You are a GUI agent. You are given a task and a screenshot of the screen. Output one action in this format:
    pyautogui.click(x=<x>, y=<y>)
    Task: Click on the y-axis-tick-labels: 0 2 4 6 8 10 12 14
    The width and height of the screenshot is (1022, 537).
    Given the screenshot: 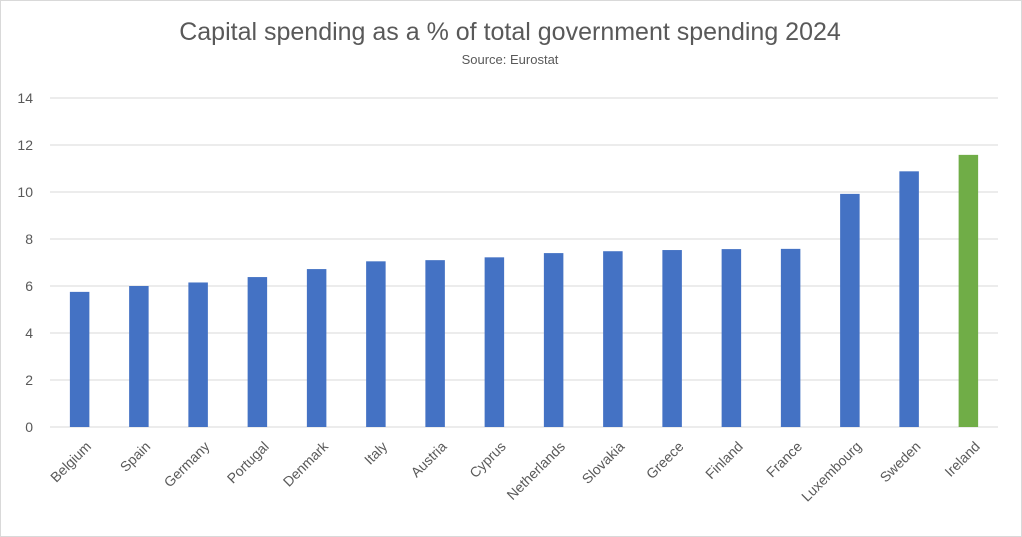 What is the action you would take?
    pyautogui.click(x=25, y=262)
    